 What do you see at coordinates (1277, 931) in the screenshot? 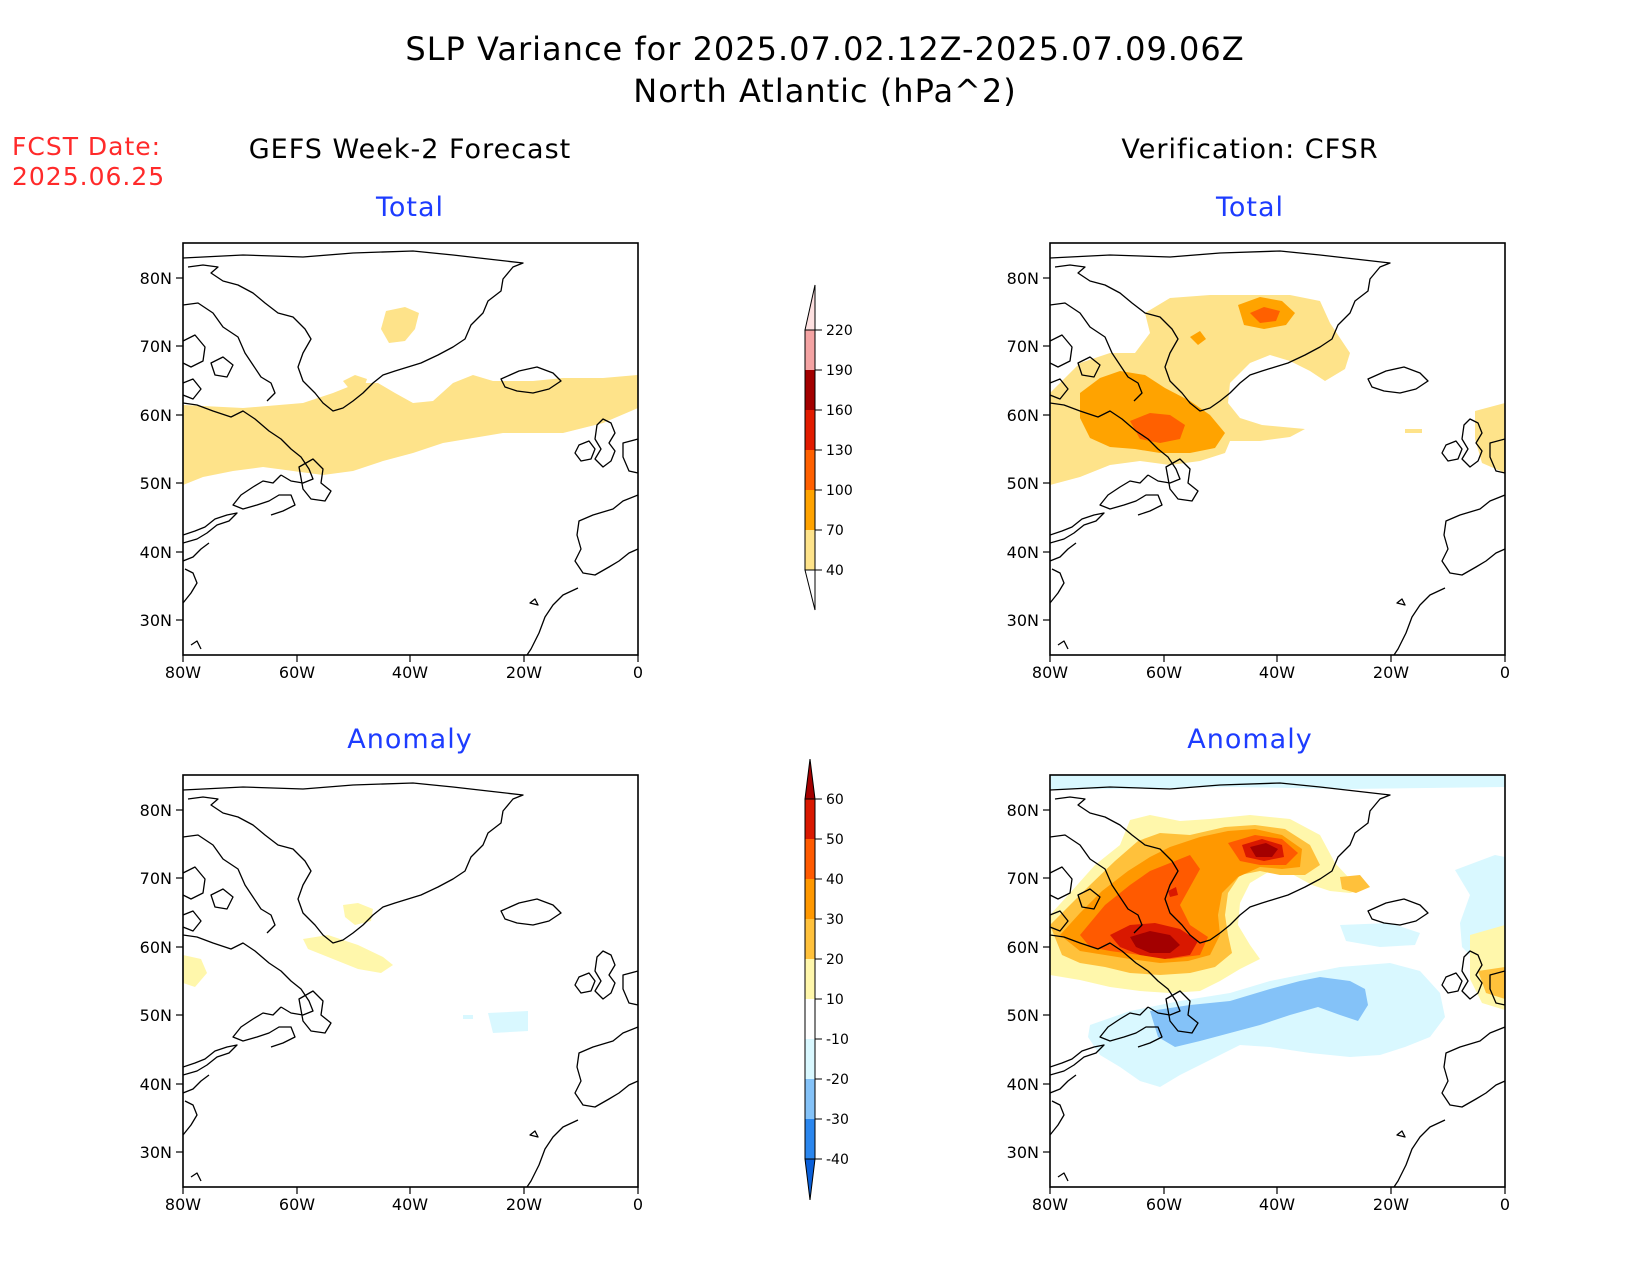
I see `variance-contour-obs-anomaly` at bounding box center [1277, 931].